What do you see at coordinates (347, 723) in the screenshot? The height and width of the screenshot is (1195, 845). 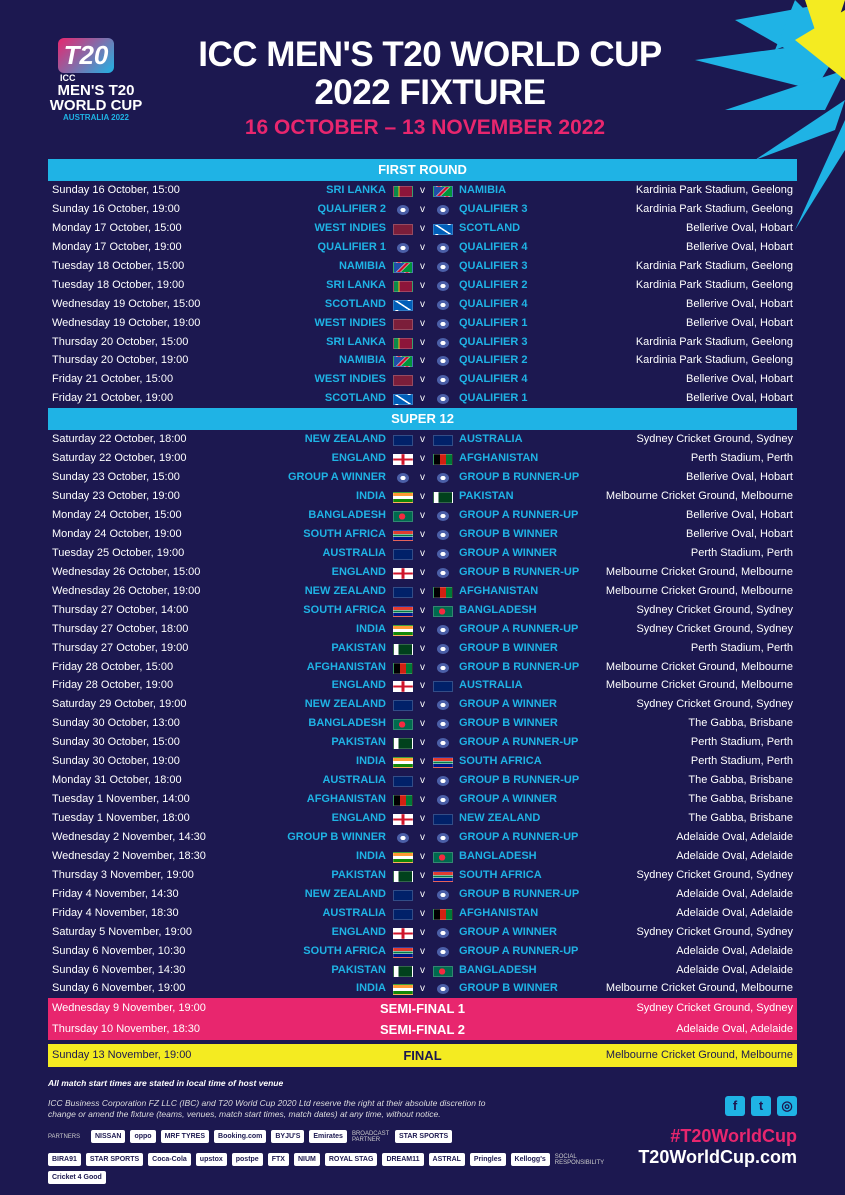 I see `team-home: BANGLADESH` at bounding box center [347, 723].